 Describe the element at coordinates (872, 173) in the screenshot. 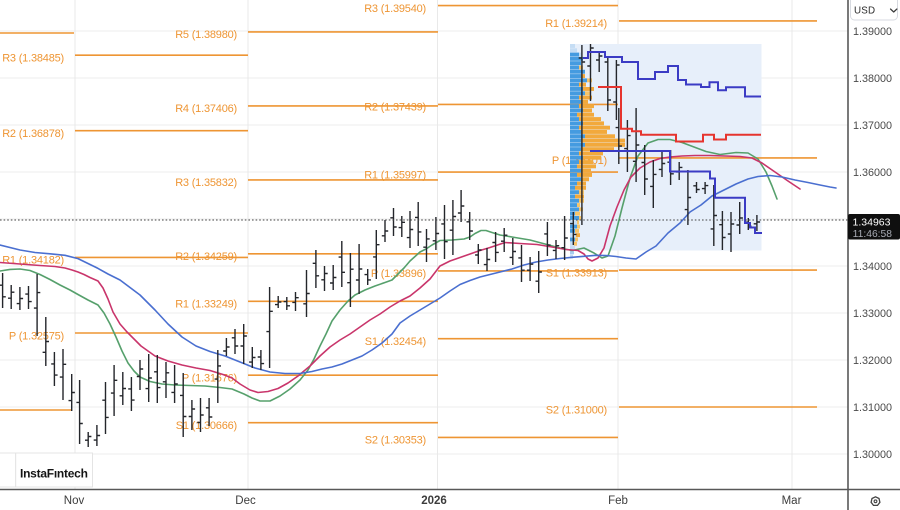

I see `svg-text: 1.36000` at that location.